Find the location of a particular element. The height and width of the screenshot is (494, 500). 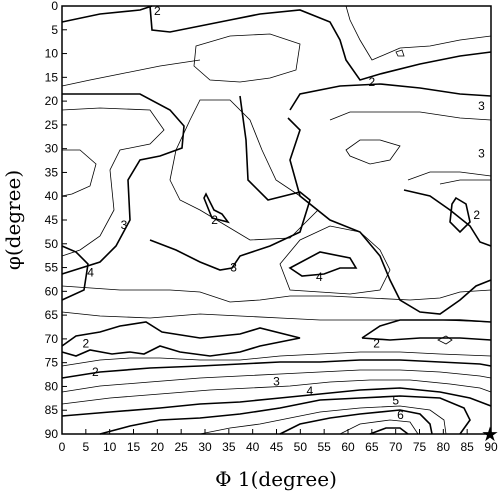

x-tick-label: 70 is located at coordinates (396, 447).